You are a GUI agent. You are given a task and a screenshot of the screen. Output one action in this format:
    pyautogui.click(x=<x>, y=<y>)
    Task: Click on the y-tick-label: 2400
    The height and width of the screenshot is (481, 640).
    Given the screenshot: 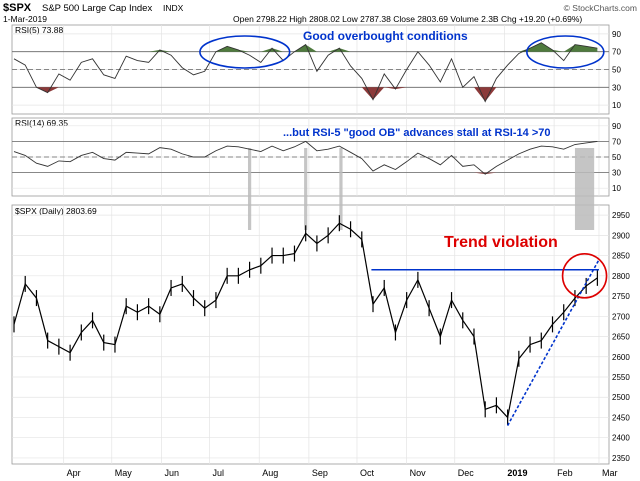 What is the action you would take?
    pyautogui.click(x=621, y=438)
    